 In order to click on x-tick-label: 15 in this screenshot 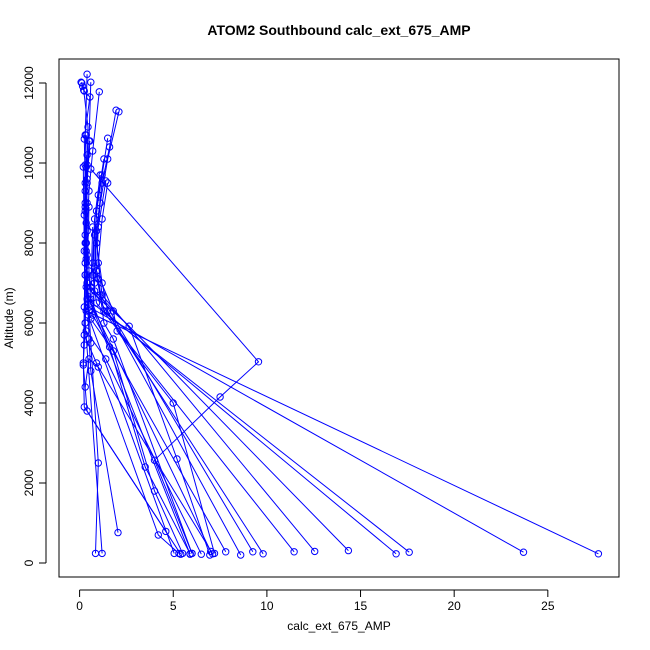, I will do `click(361, 606)`.